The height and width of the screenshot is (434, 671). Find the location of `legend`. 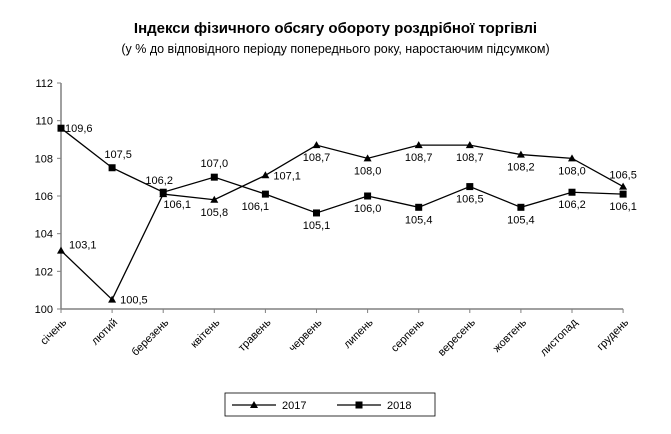

legend is located at coordinates (330, 404).